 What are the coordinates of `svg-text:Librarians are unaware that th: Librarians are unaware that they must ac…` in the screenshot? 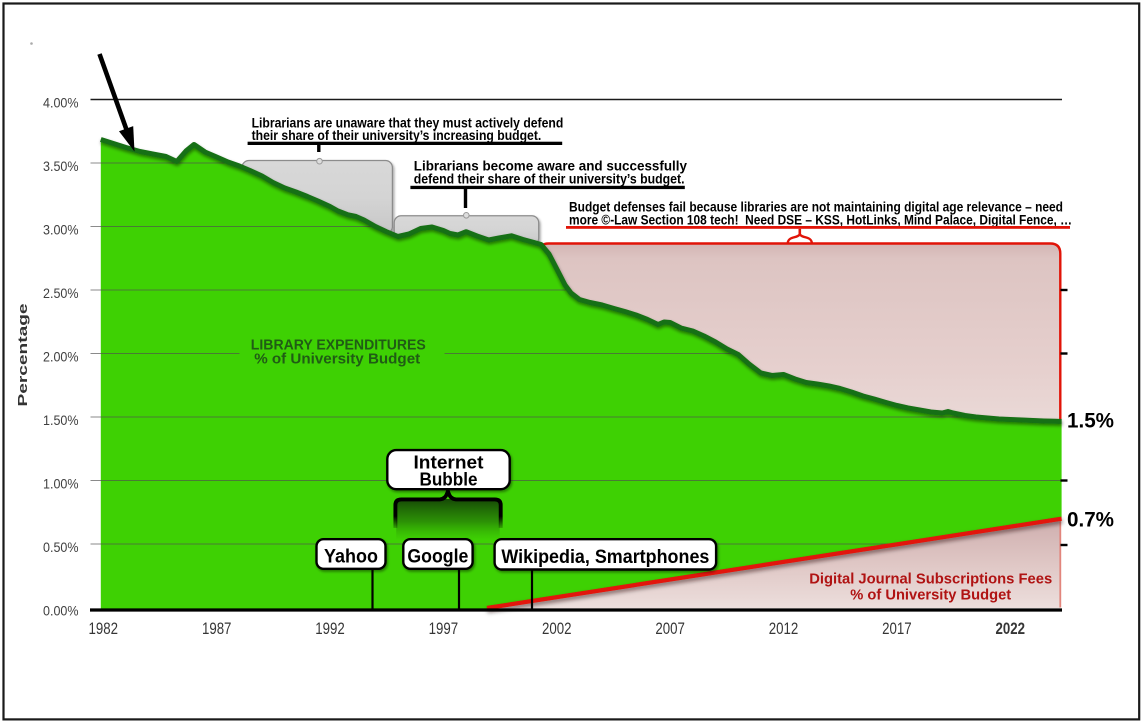 It's located at (408, 122).